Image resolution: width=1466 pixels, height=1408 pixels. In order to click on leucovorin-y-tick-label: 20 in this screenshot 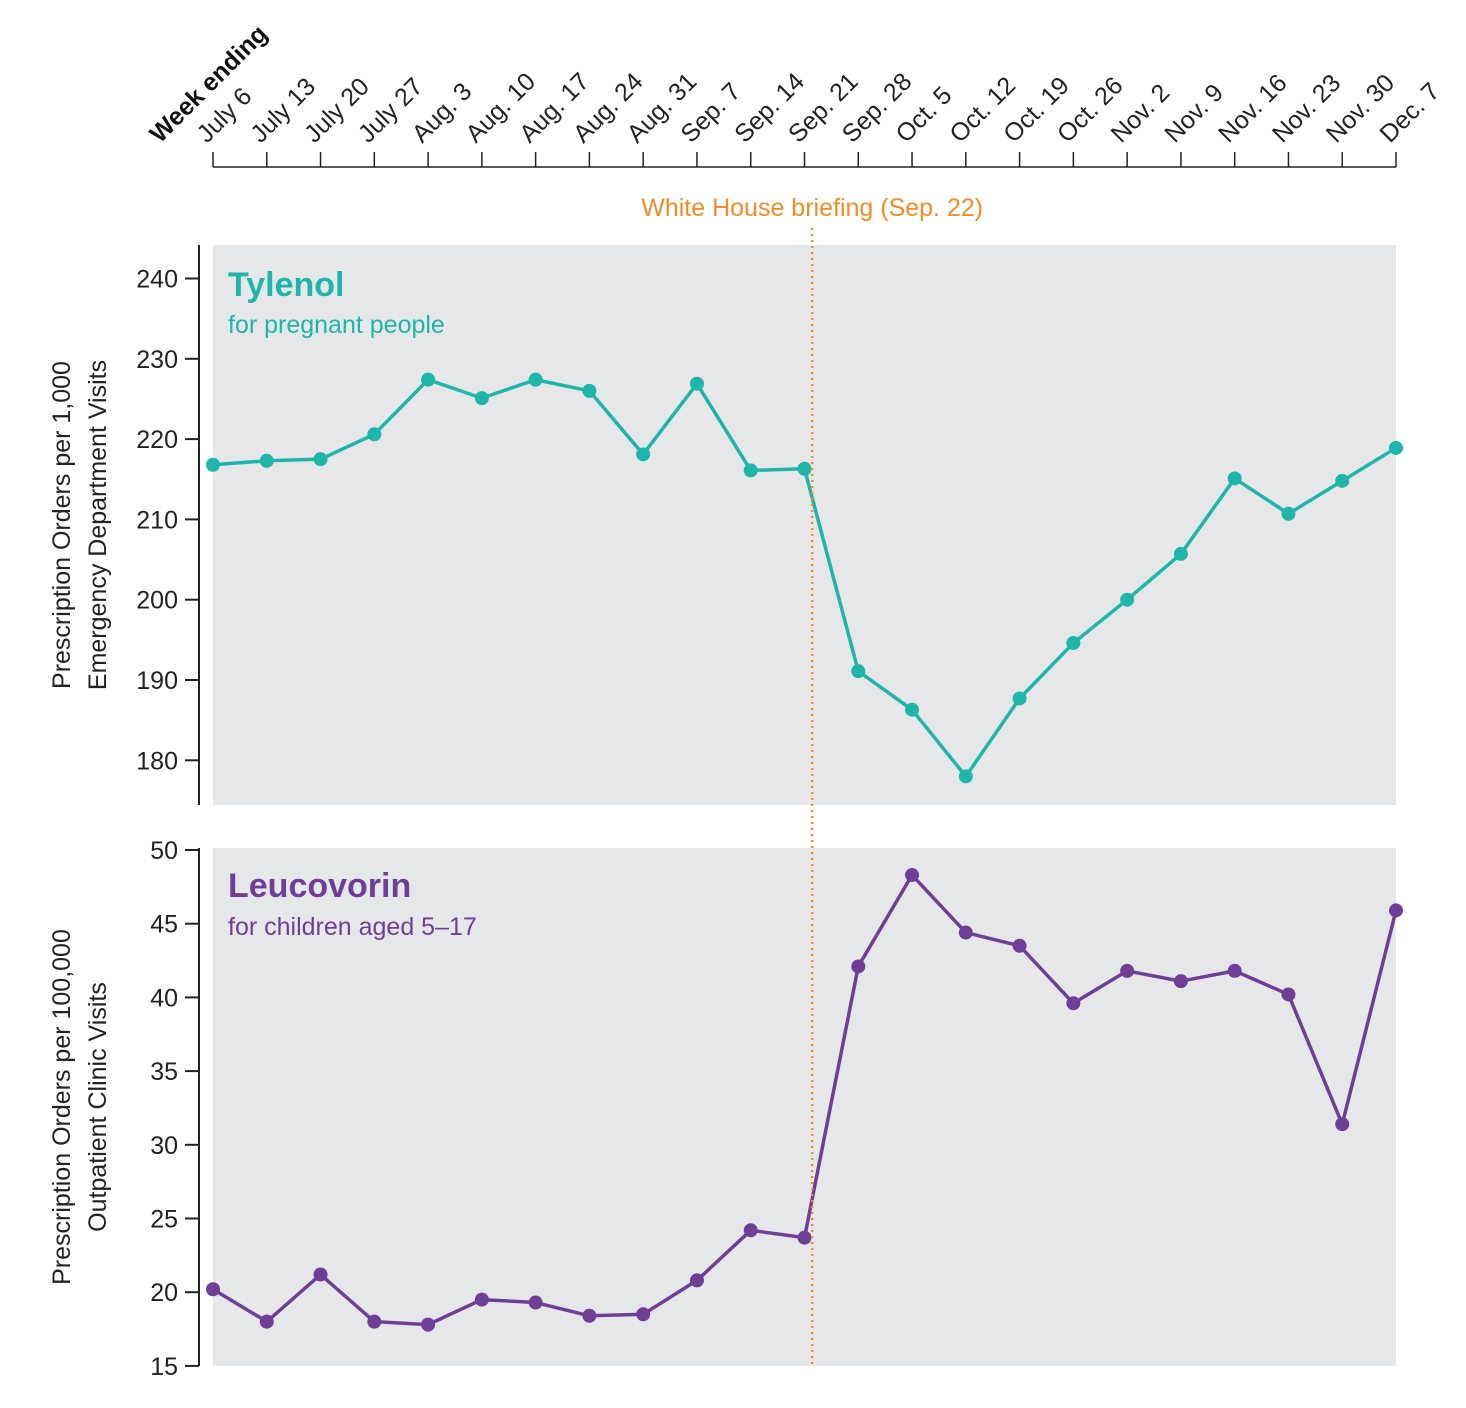, I will do `click(164, 1293)`.